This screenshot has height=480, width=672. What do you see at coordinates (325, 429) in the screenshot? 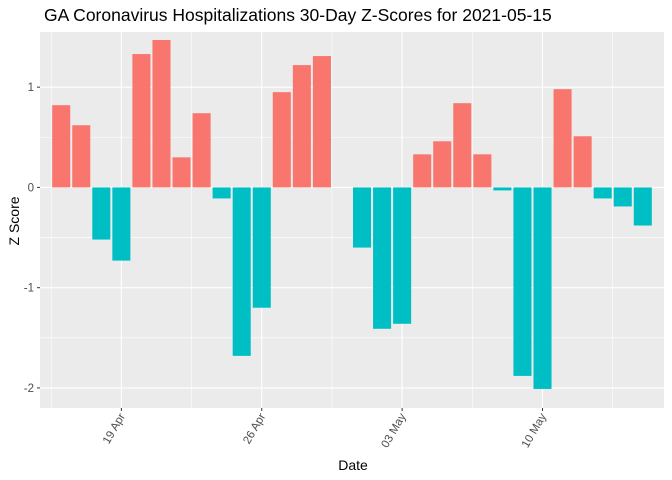
I see `x-axis: 19 Apr 26 Apr 03 May 10 May` at bounding box center [325, 429].